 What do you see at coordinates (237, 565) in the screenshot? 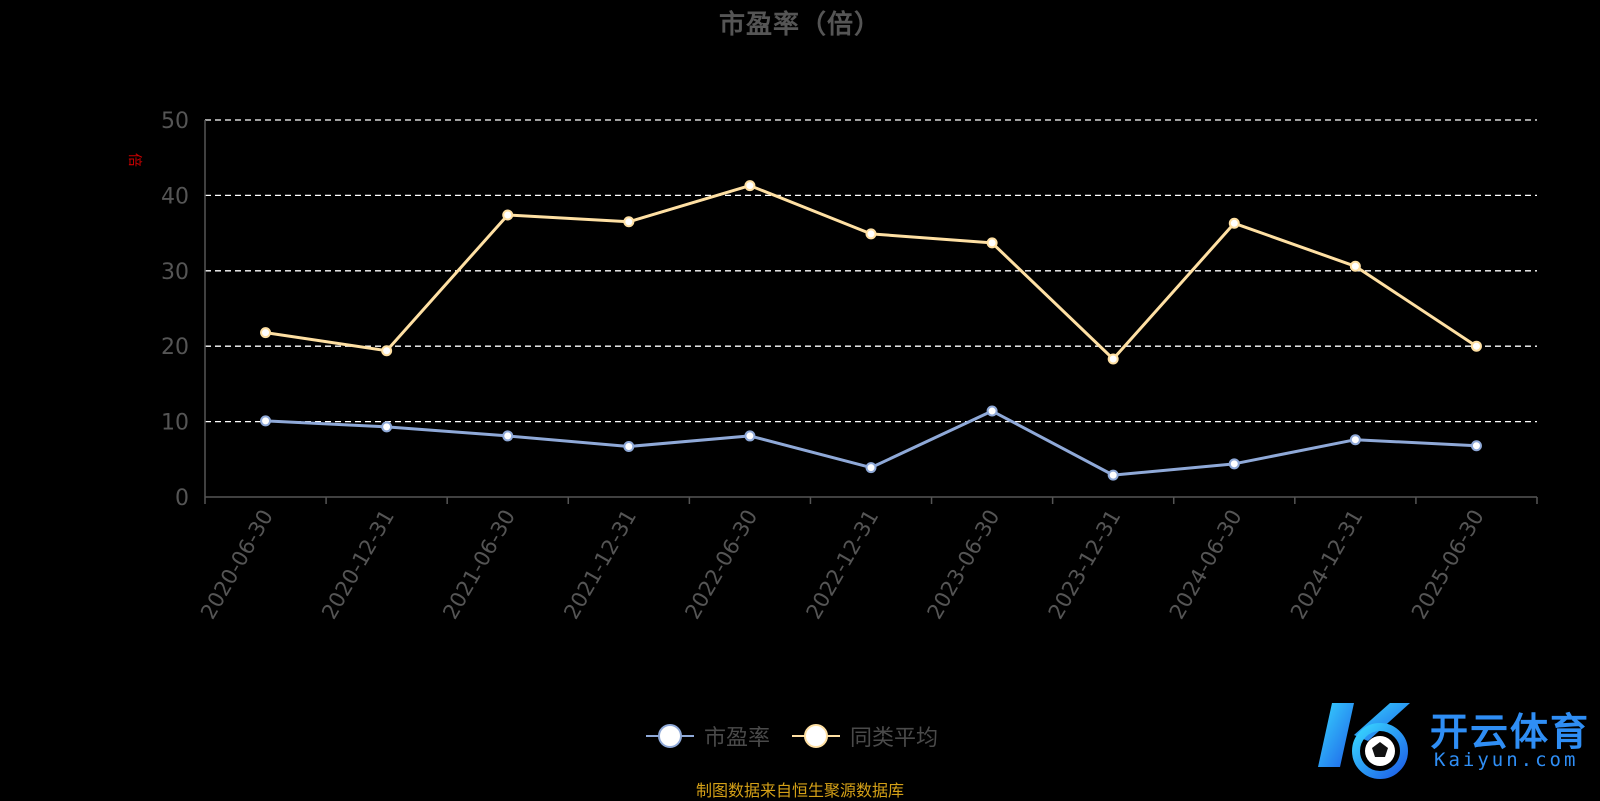
I see `x-tick-label: 2020-06-30` at bounding box center [237, 565].